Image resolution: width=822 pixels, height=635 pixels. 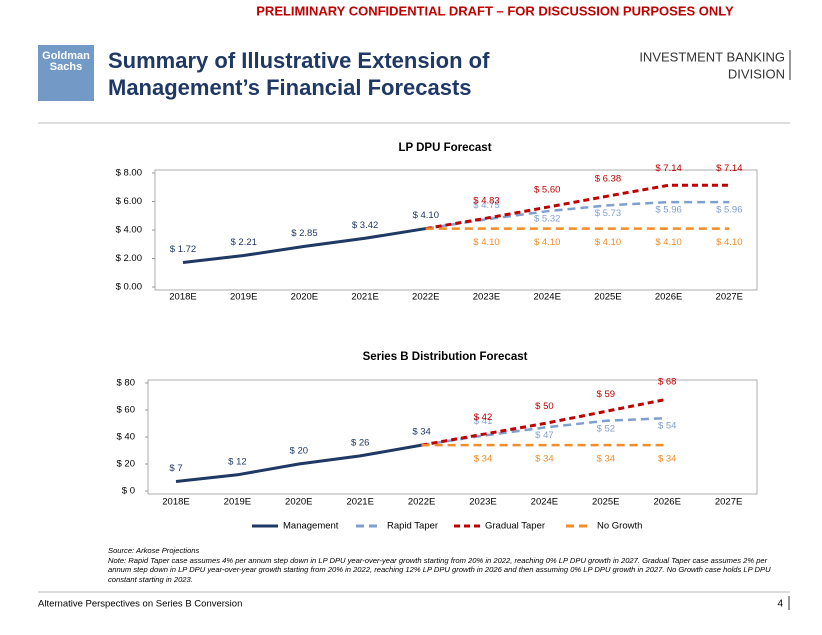 What do you see at coordinates (412, 526) in the screenshot?
I see `legend-label: Rapid Taper` at bounding box center [412, 526].